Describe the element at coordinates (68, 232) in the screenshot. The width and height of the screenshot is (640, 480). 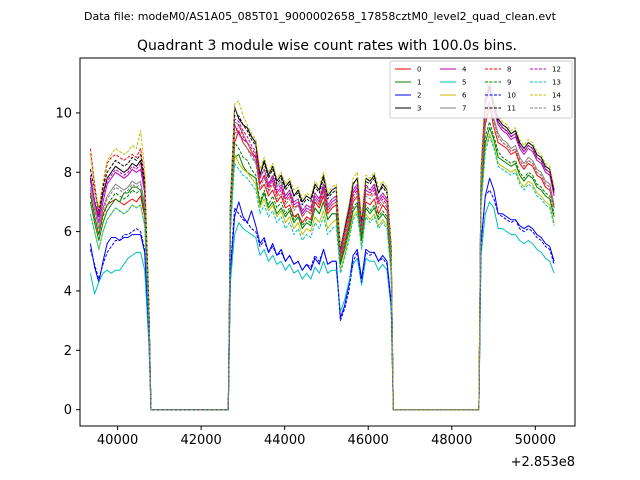
I see `y-tick-label: 6` at that location.